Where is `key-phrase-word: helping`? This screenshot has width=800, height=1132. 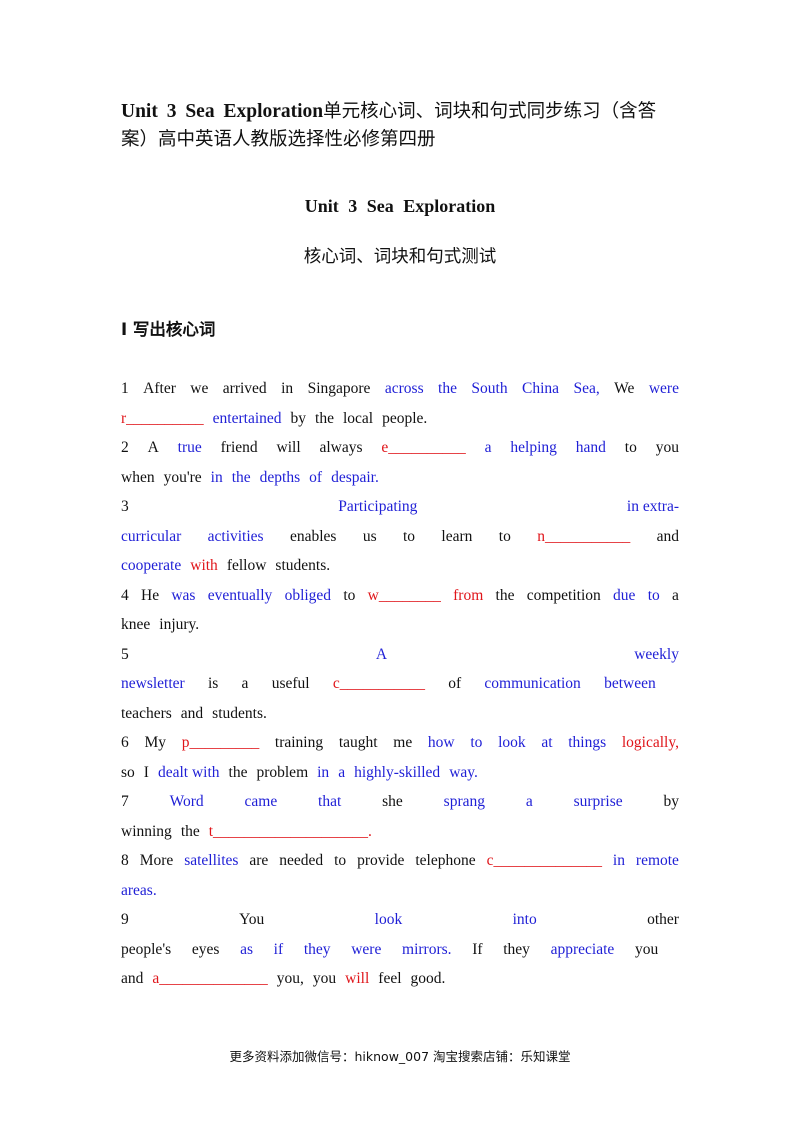
key-phrase-word: helping is located at coordinates (533, 447).